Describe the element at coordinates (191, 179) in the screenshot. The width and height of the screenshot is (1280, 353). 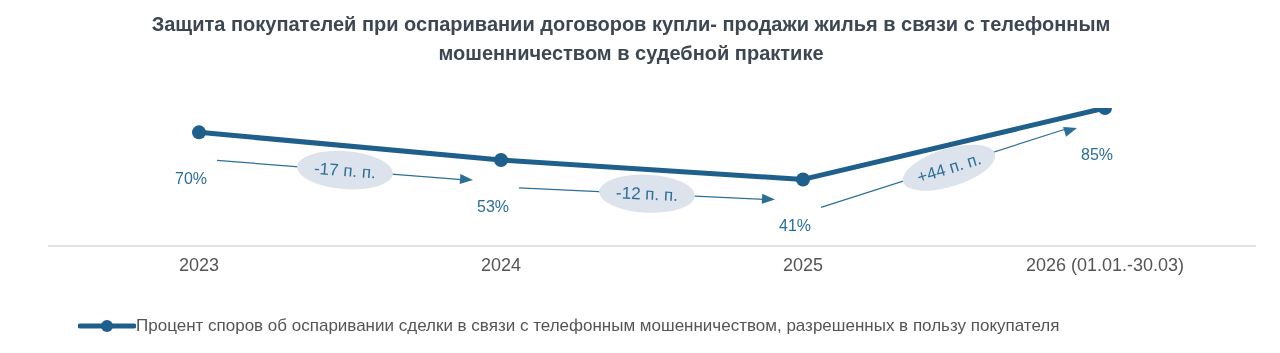
I see `data-label: 70%` at that location.